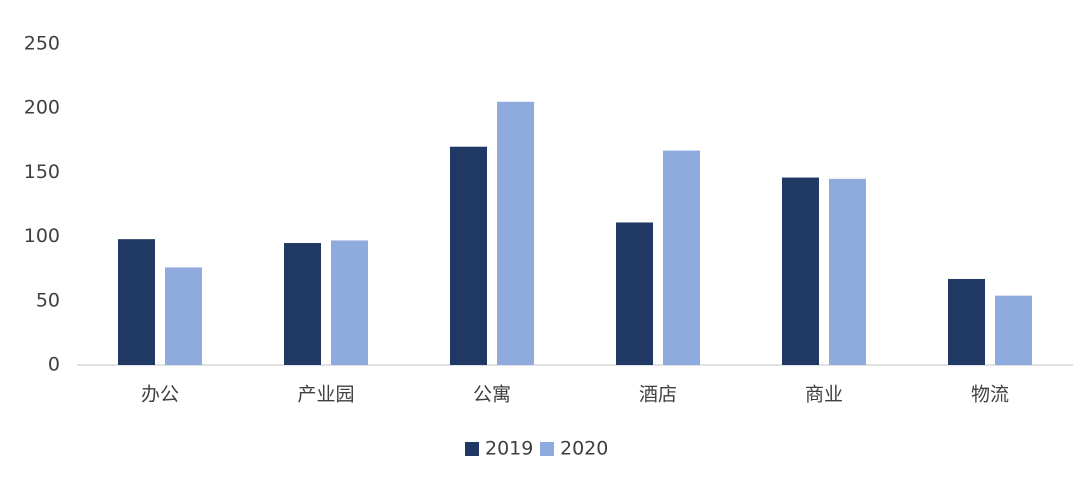  Describe the element at coordinates (42, 44) in the screenshot. I see `y-tick-label: 250` at that location.